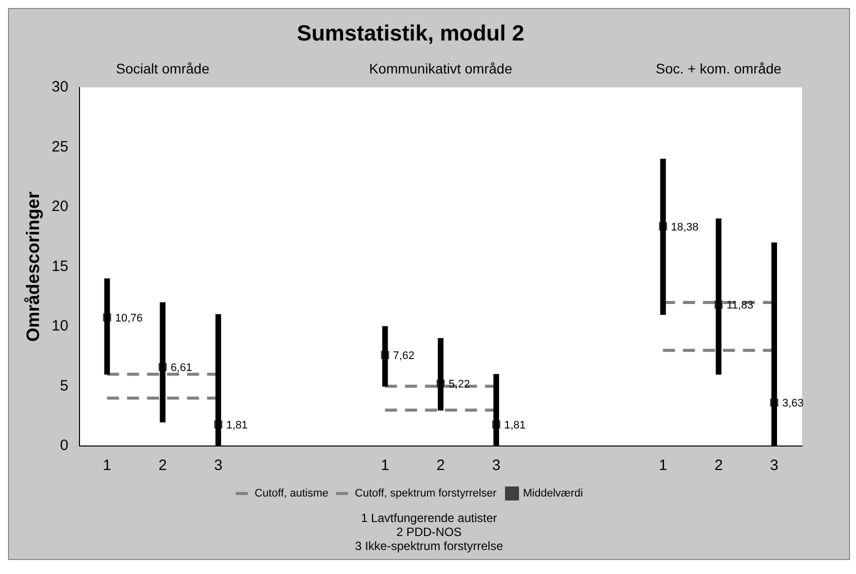 Image resolution: width=856 pixels, height=574 pixels. What do you see at coordinates (64, 445) in the screenshot?
I see `y-tick-label: 0` at bounding box center [64, 445].